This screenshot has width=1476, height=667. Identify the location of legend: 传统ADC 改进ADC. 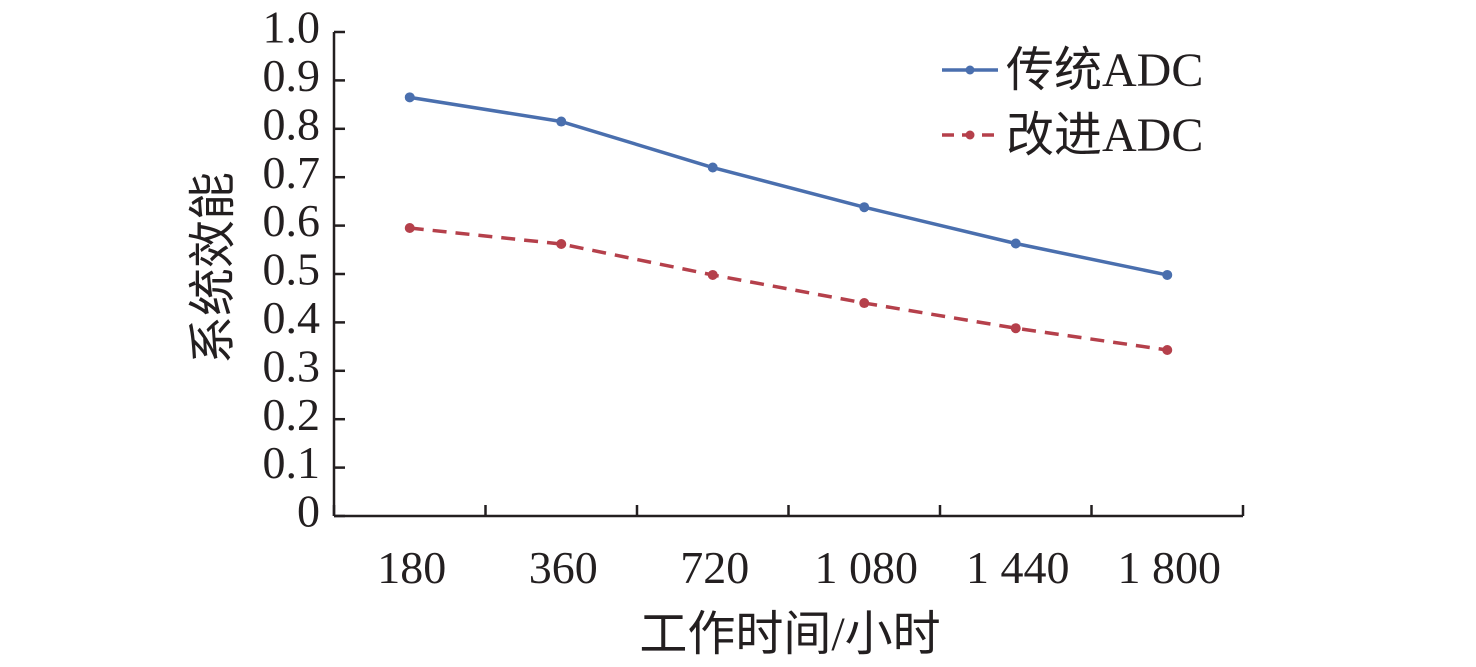
(1072, 103).